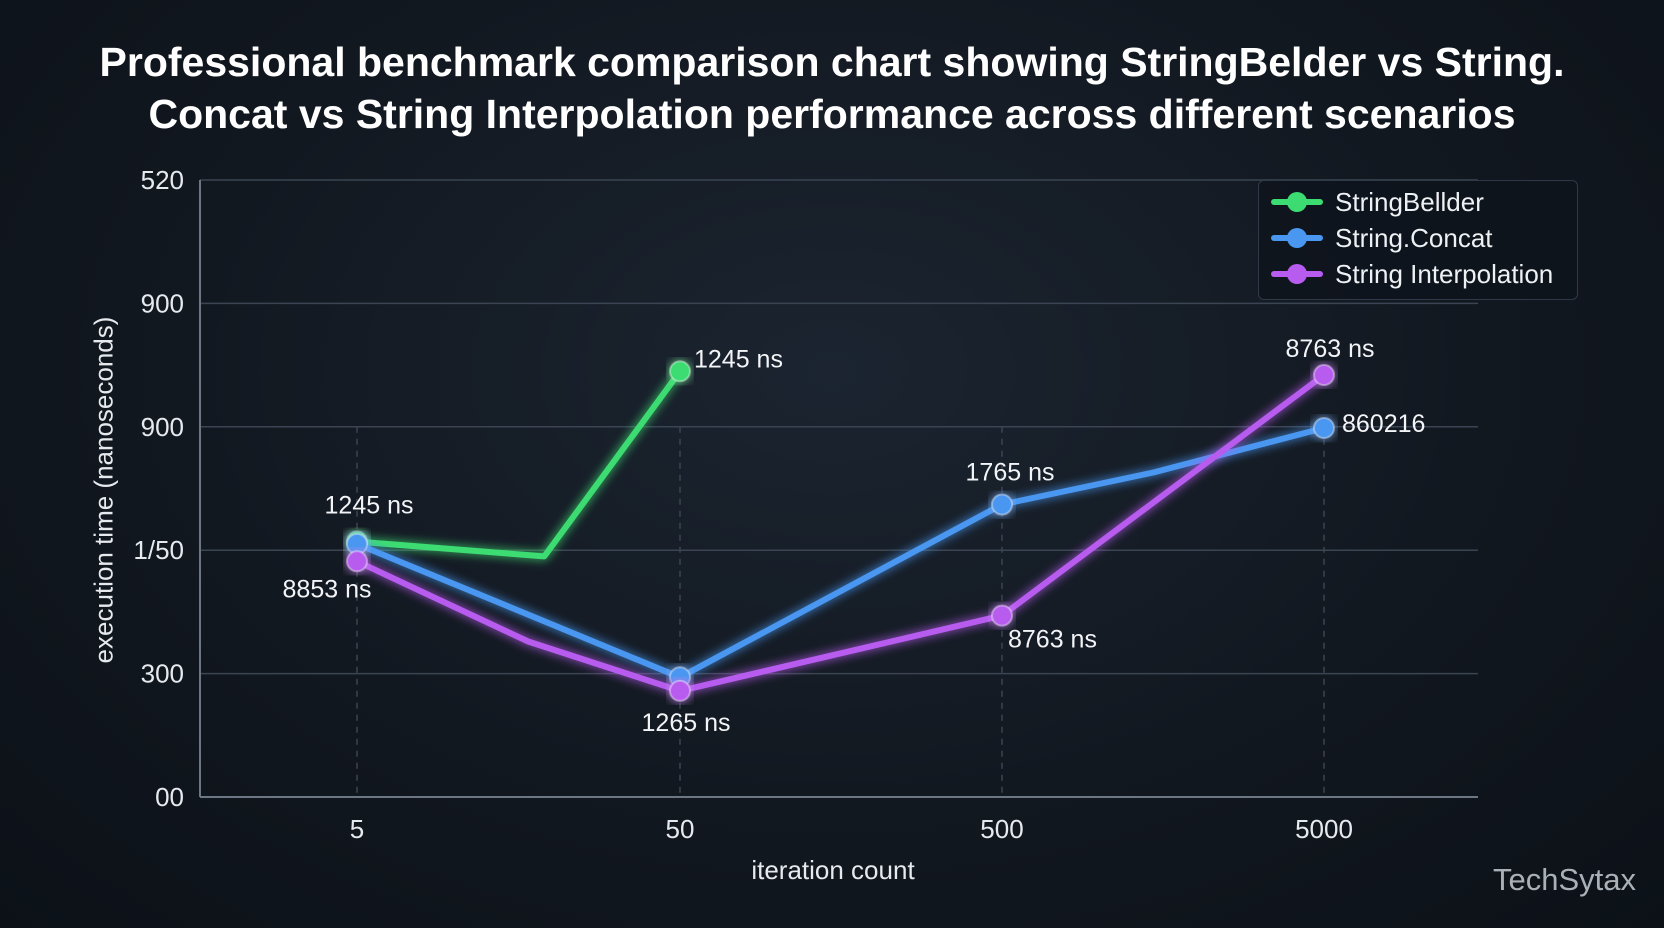 The height and width of the screenshot is (928, 1664). I want to click on x-tick-label: 5000, so click(1324, 829).